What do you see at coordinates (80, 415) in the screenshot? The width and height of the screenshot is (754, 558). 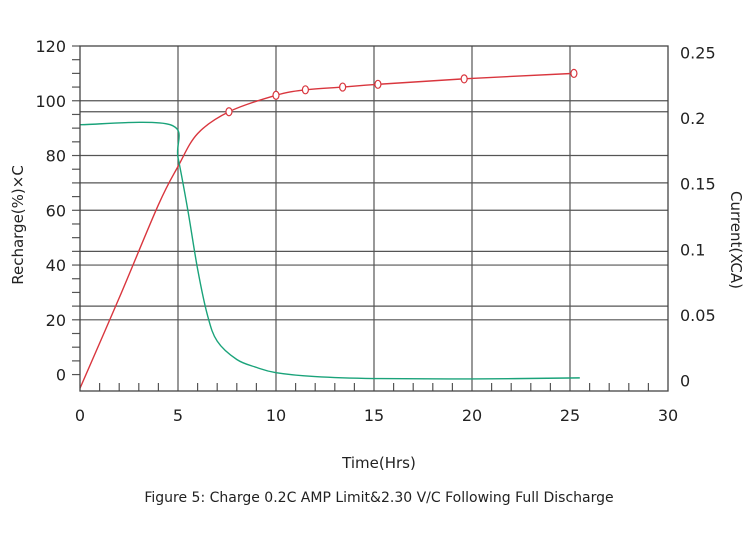 I see `x-tick-label: 0` at bounding box center [80, 415].